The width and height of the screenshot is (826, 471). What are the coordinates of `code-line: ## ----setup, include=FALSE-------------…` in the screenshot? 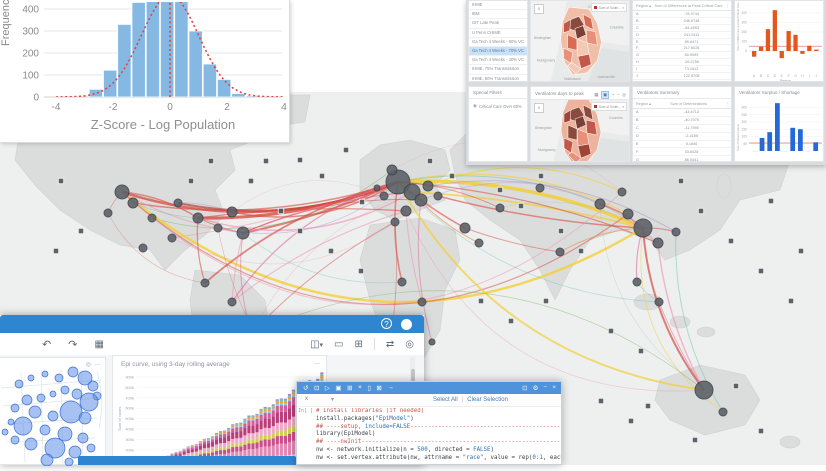 It's located at (429, 428).